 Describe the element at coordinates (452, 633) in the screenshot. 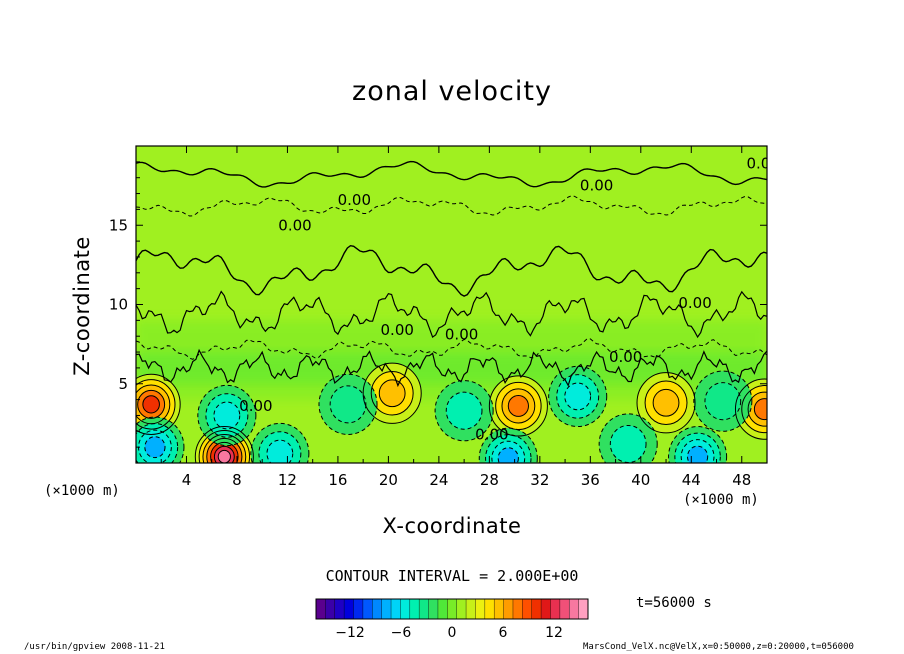

I see `colorbar-tick-label-2: 0` at that location.